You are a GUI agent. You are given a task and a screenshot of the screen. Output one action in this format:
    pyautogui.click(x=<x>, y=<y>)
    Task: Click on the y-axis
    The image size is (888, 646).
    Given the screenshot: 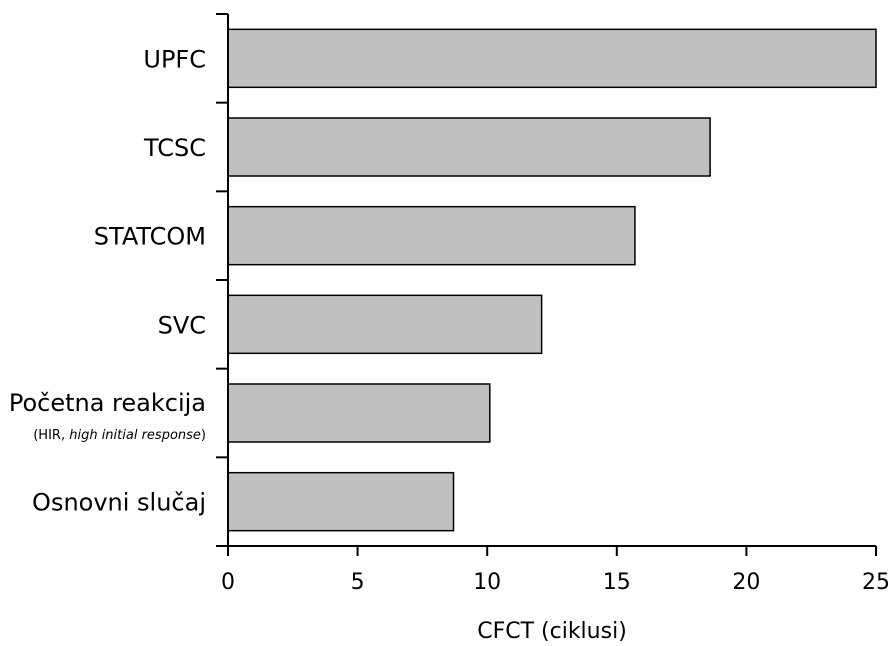 What is the action you would take?
    pyautogui.click(x=222, y=280)
    